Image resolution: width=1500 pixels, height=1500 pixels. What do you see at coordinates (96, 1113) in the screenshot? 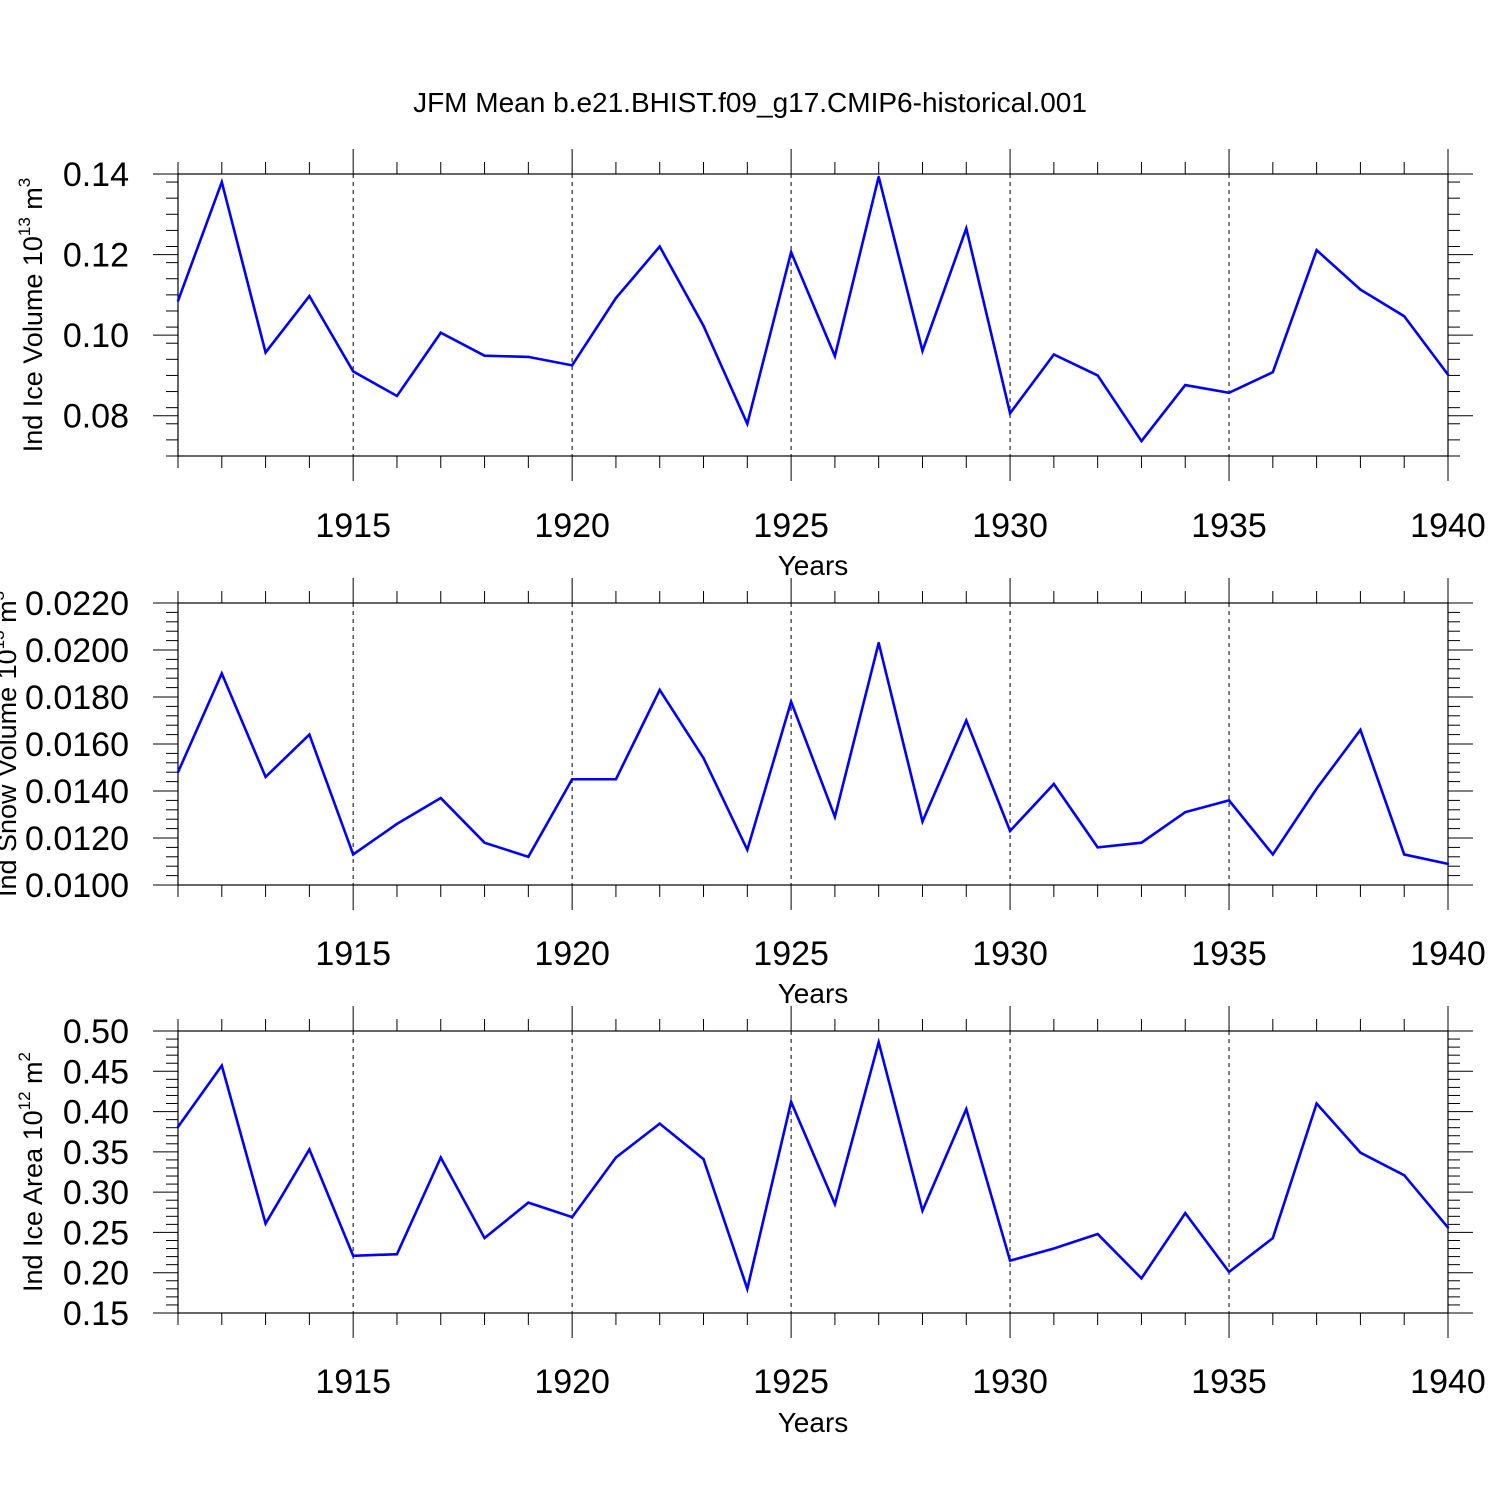
I see `y-tick-label: 0.40` at bounding box center [96, 1113].